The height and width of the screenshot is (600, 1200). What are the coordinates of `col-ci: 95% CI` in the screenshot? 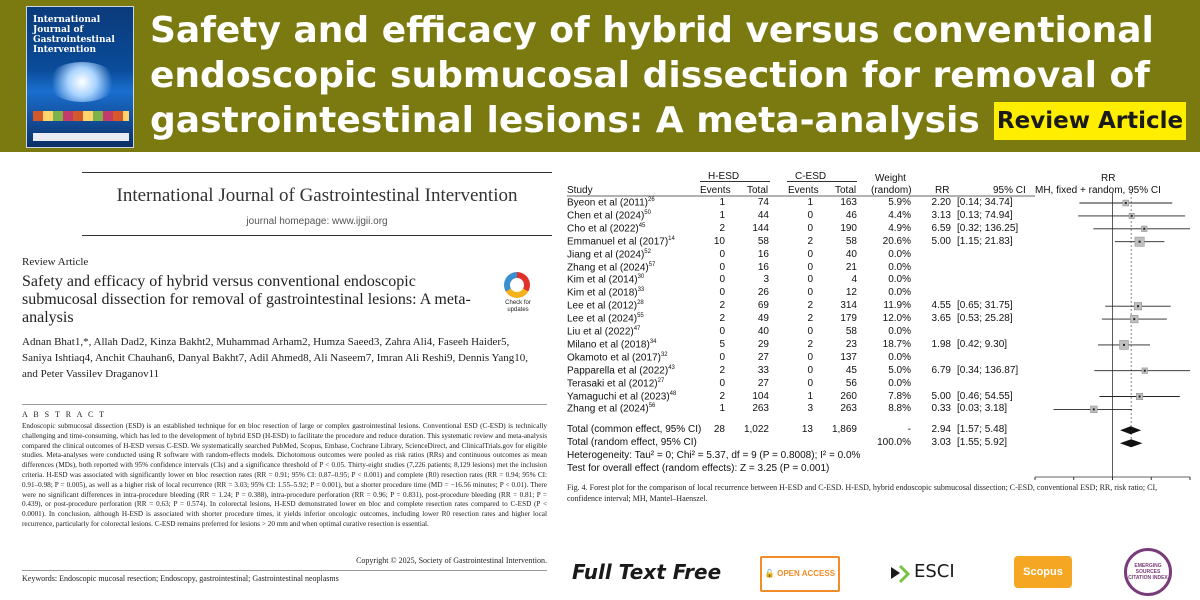 It's located at (1009, 190).